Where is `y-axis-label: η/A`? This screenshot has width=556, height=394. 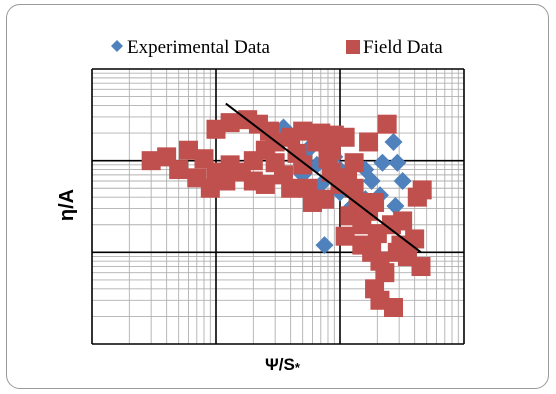
y-axis-label: η/A is located at coordinates (67, 205).